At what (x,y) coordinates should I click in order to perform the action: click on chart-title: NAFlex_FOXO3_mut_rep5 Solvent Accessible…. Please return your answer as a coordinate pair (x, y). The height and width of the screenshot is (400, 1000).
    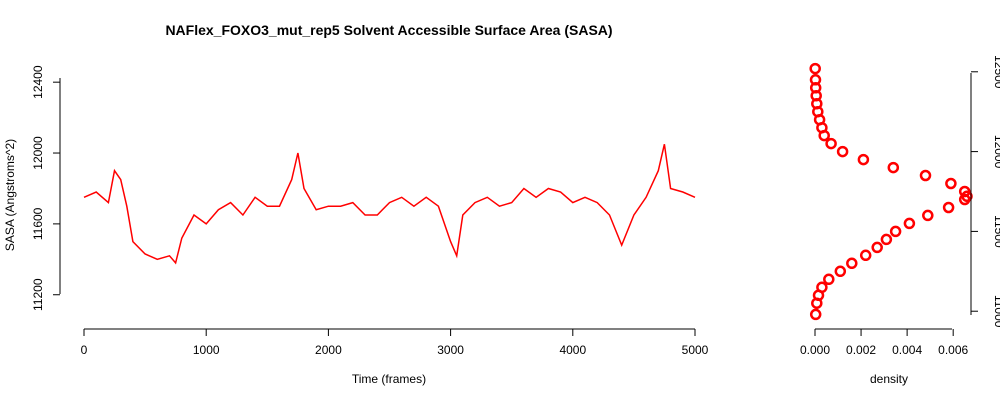
    Looking at the image, I should click on (388, 30).